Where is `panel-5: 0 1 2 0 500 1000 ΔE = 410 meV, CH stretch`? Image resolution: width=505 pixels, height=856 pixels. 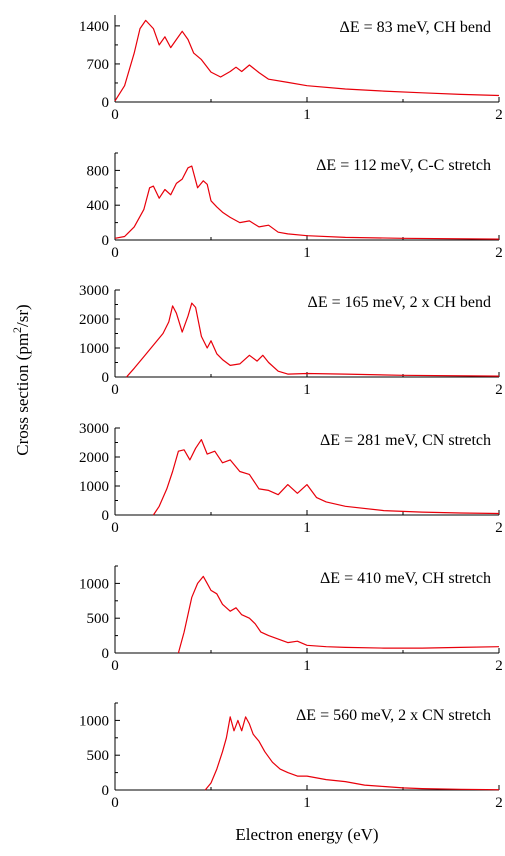
panel-5: 0 1 2 0 500 1000 ΔE = 410 meV, CH stretch is located at coordinates (291, 619).